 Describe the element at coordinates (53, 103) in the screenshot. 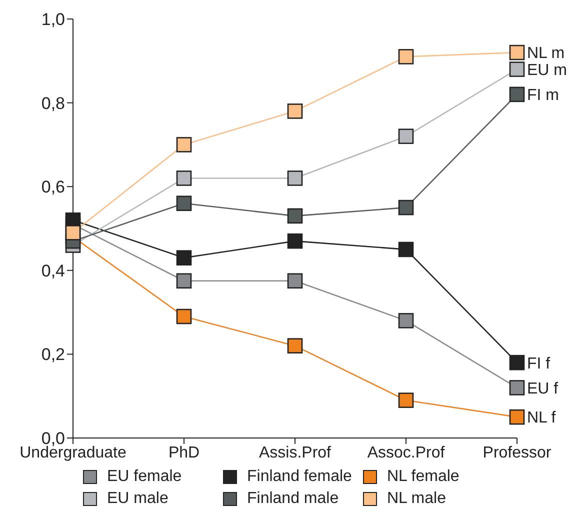

I see `y-tick-label: 0,8` at that location.